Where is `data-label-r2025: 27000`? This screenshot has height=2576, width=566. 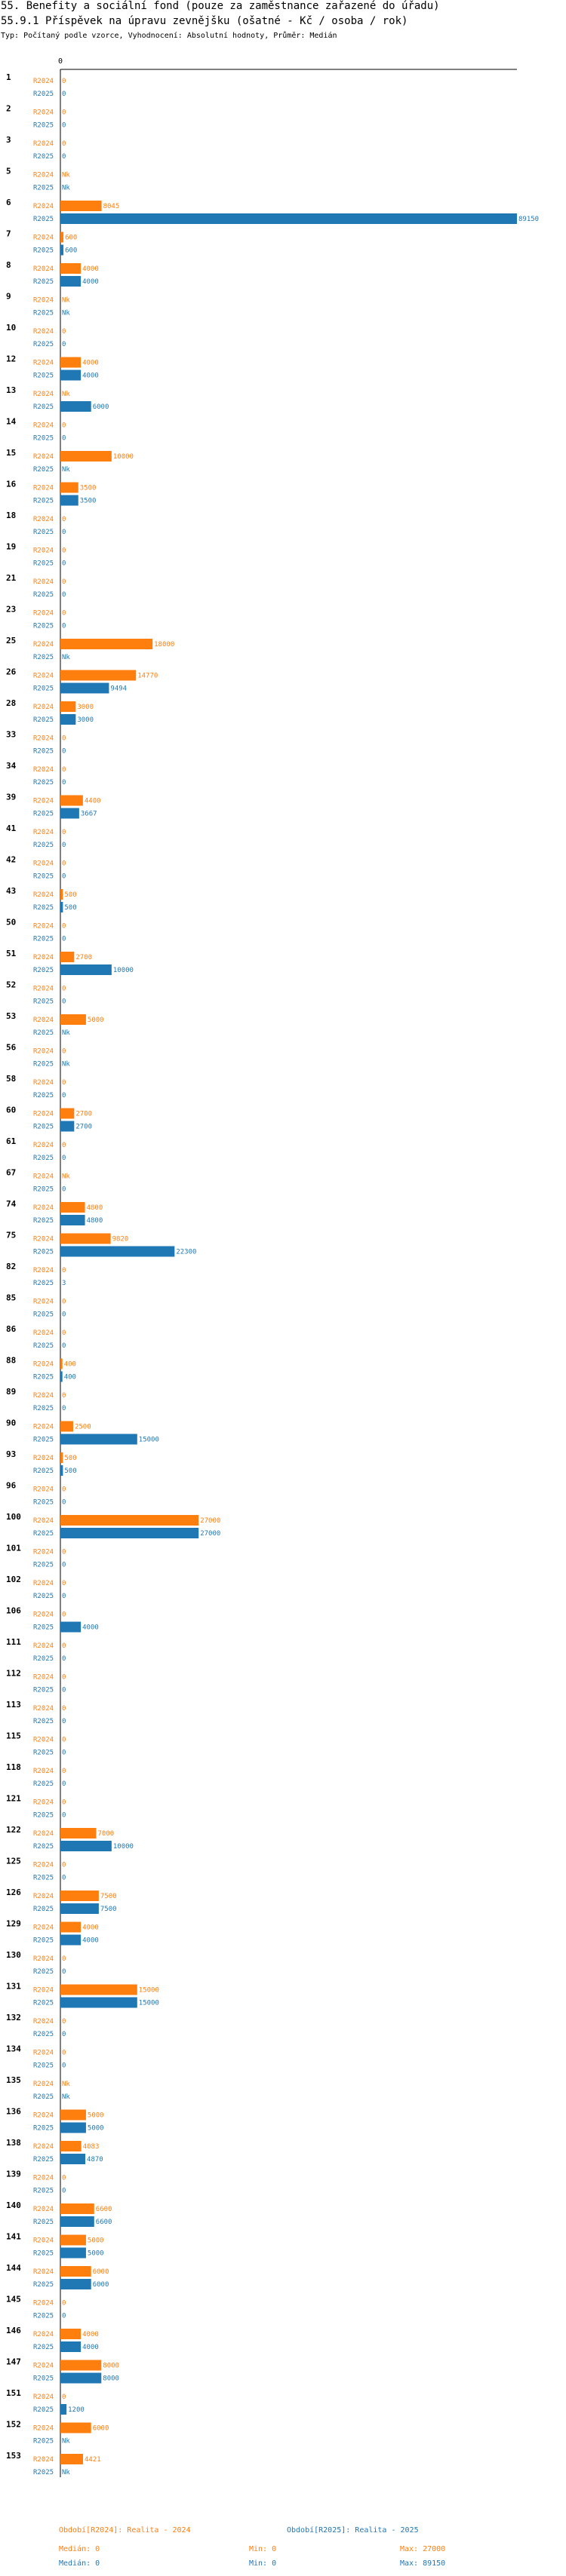 data-label-r2025: 27000 is located at coordinates (210, 1534).